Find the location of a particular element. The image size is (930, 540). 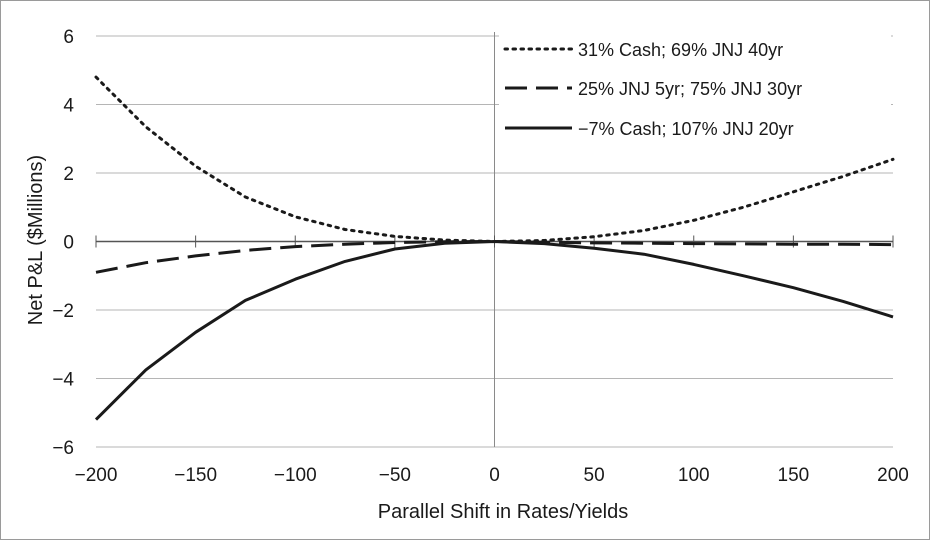

legend-label-2: 25% JNJ 5yr; 75% JNJ 30yr is located at coordinates (690, 89).